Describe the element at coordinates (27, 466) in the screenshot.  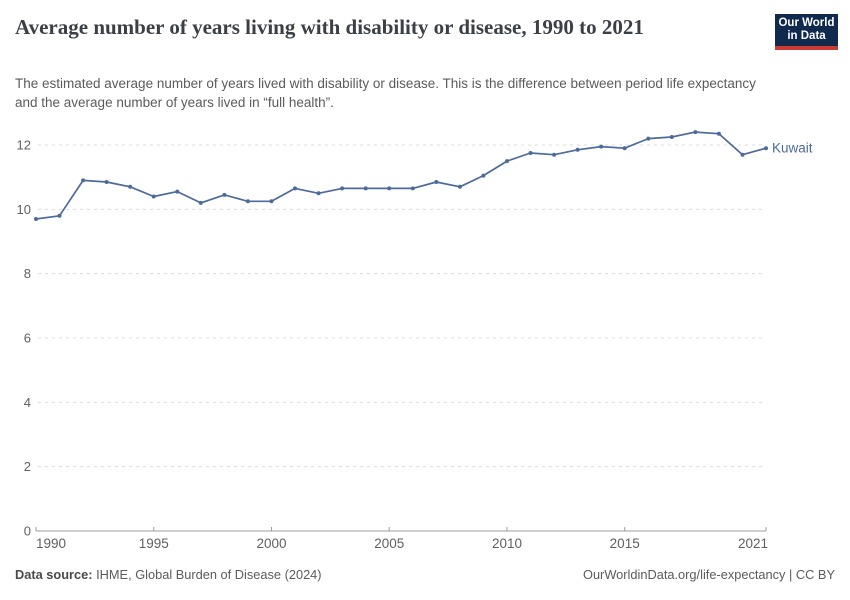
I see `y-tick-label: 2` at that location.